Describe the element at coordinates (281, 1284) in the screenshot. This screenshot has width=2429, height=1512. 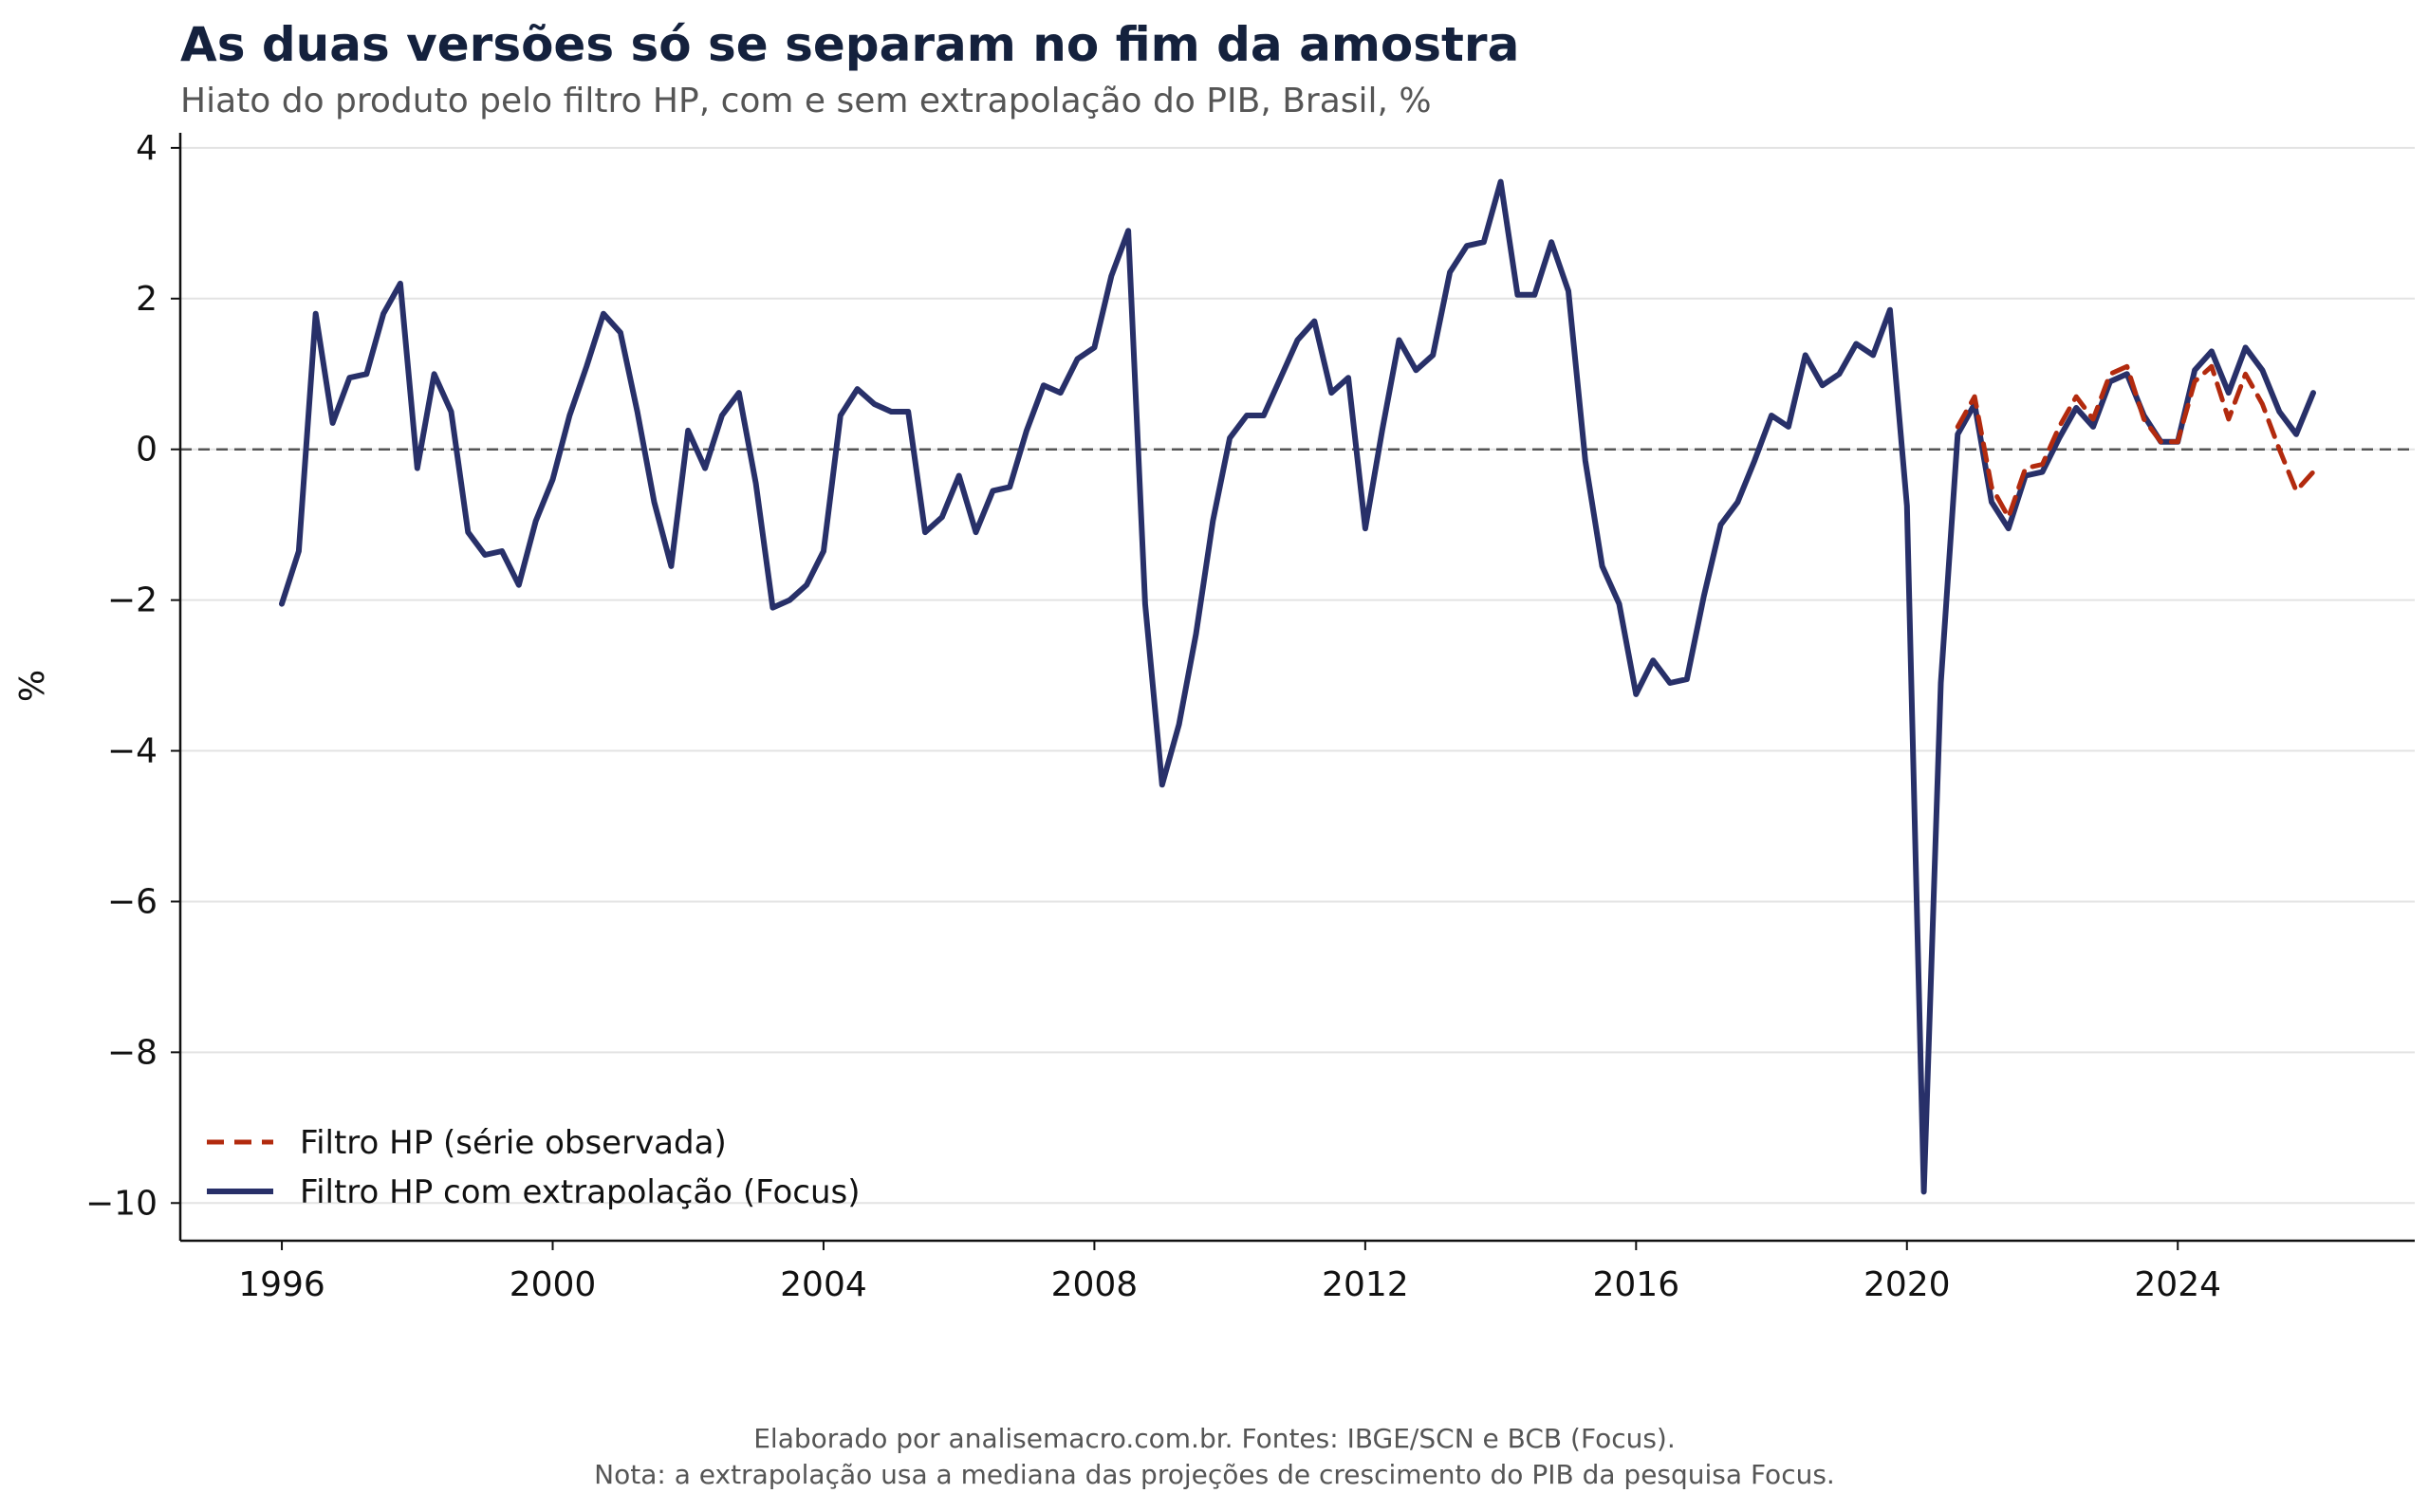
I see `x-tick-label: 1996` at that location.